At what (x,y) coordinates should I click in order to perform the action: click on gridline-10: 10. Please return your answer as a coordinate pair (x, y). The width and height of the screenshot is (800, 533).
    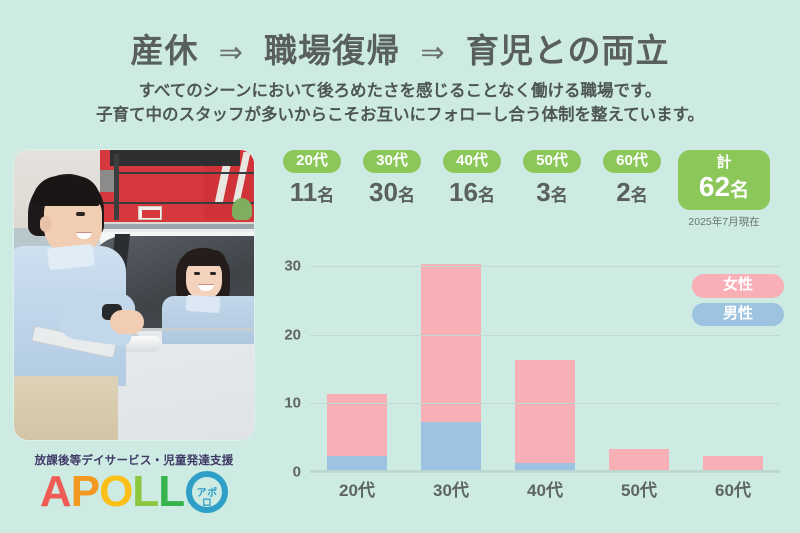
    Looking at the image, I should click on (532, 403).